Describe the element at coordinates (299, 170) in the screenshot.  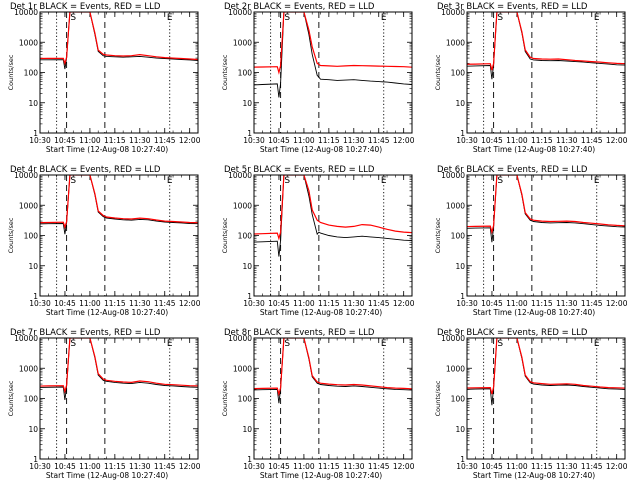
I see `panel-title: Det 5r BLACK = Events, RED = LLD` at that location.